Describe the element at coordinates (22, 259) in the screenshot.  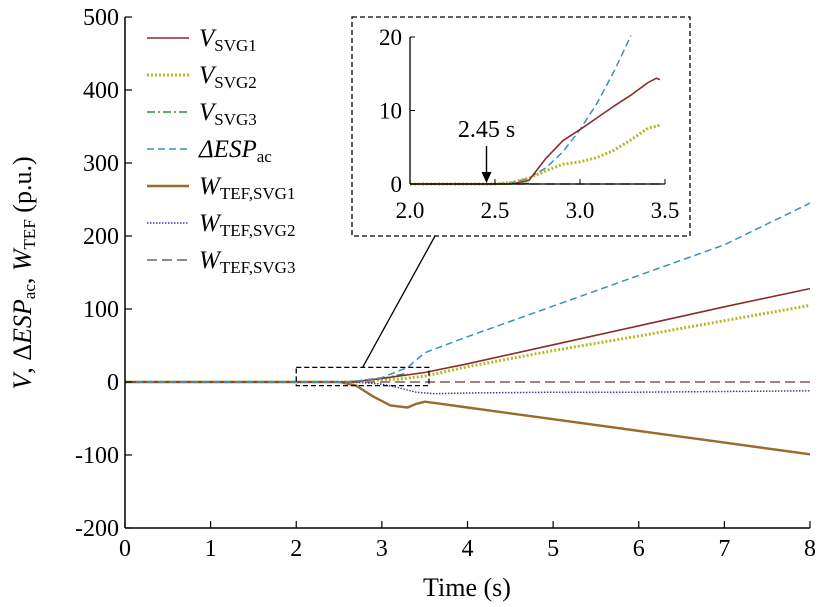
I see `y-axis-title-part: W` at that location.